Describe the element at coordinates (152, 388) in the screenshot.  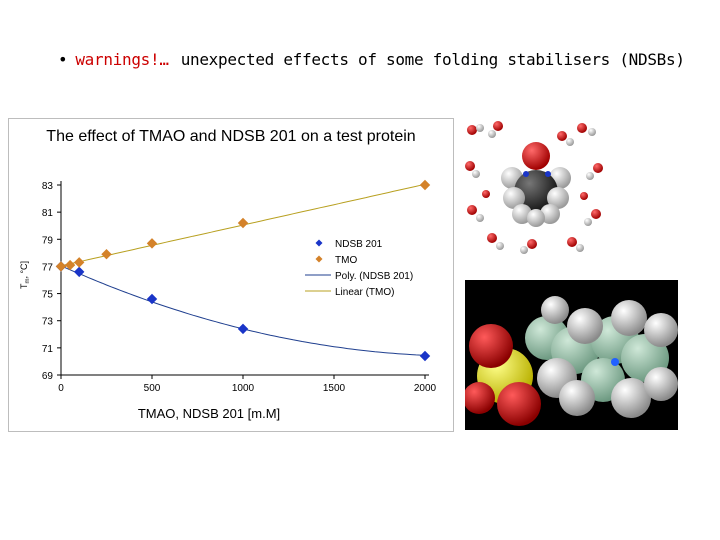
I see `x-tick-label: 500` at that location.